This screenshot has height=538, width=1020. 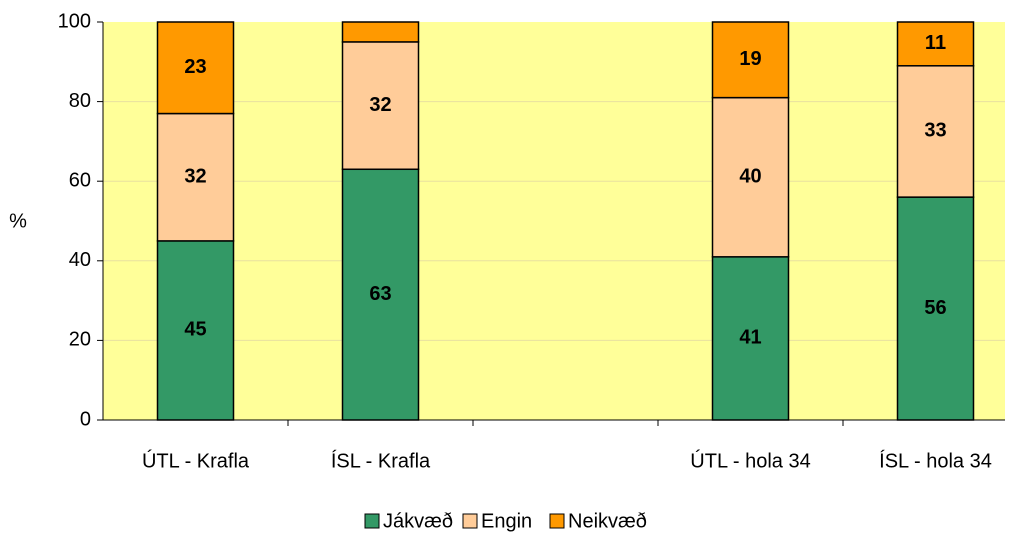 I want to click on data-label: 40, so click(x=750, y=177).